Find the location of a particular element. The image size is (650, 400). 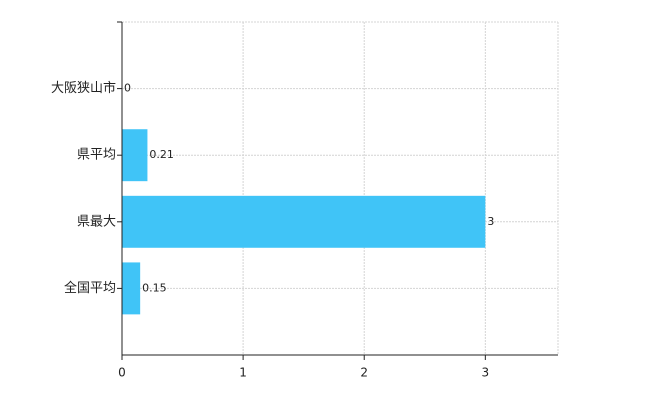

y-tick-label: 県平均 is located at coordinates (96, 155).